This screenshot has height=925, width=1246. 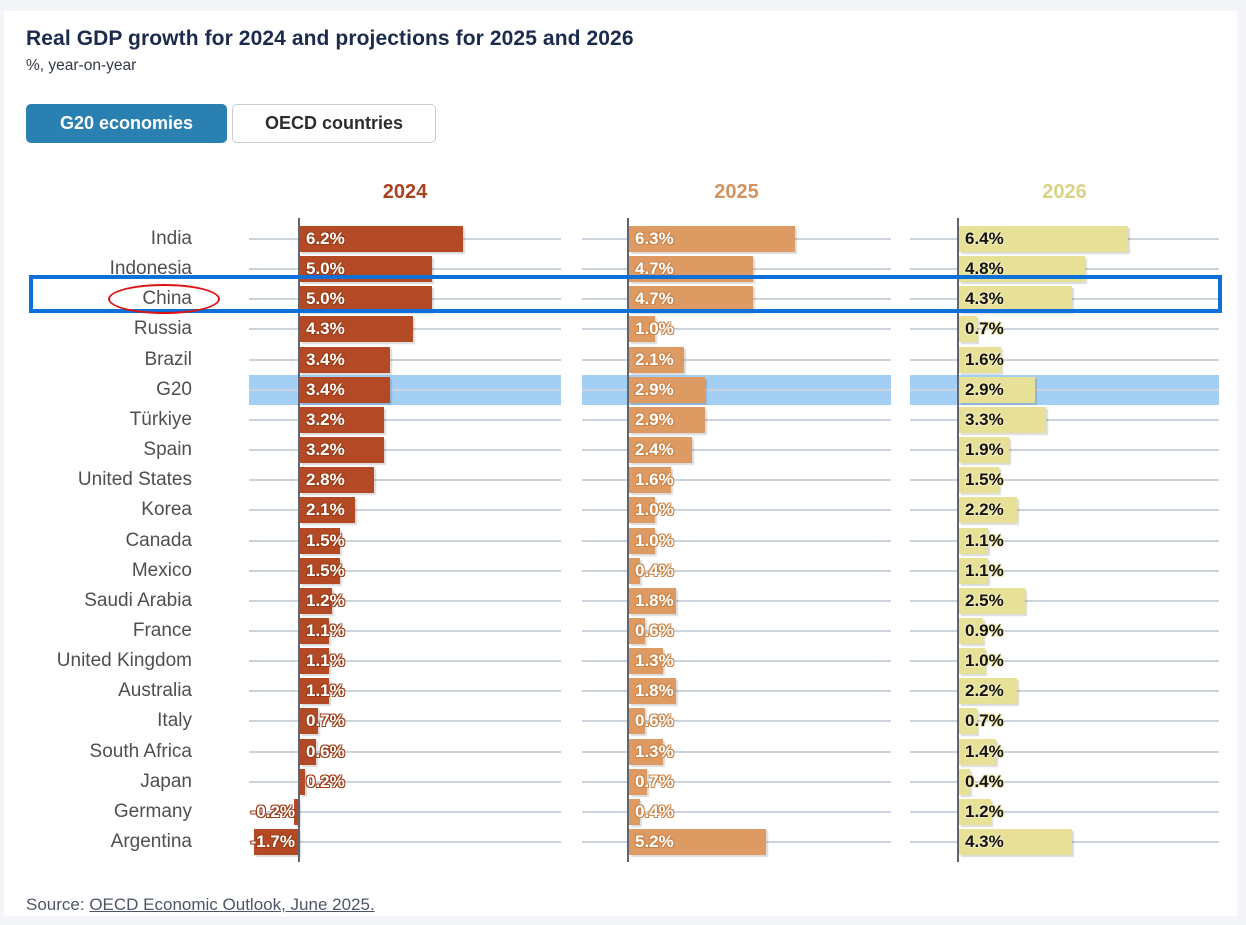 I want to click on row-label-t-rkiye: Türkiye, so click(x=160, y=419).